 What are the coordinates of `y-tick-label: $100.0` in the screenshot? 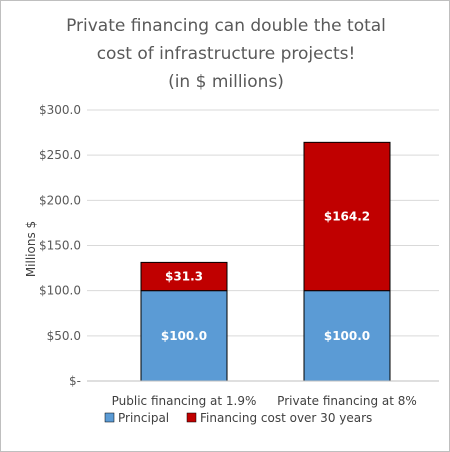 It's located at (60, 291).